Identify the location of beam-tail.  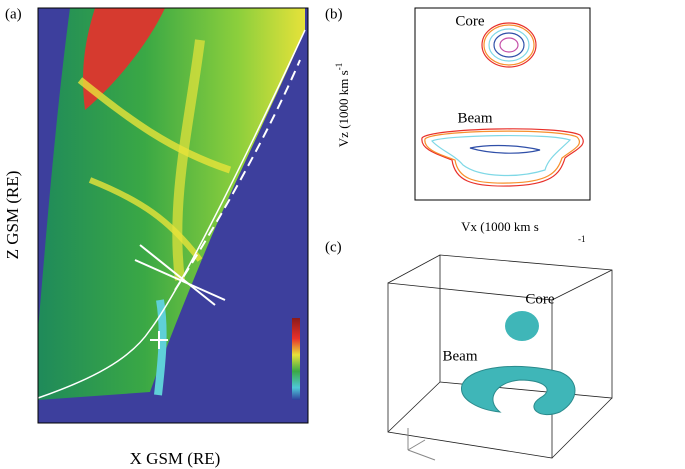
(160, 347).